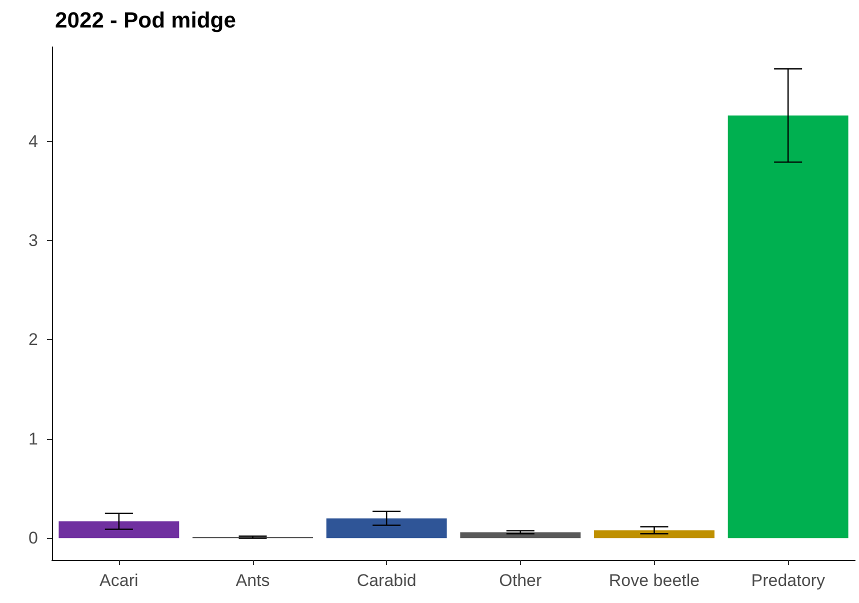 The width and height of the screenshot is (859, 603). What do you see at coordinates (654, 580) in the screenshot?
I see `x-tick-label: Rove beetle` at bounding box center [654, 580].